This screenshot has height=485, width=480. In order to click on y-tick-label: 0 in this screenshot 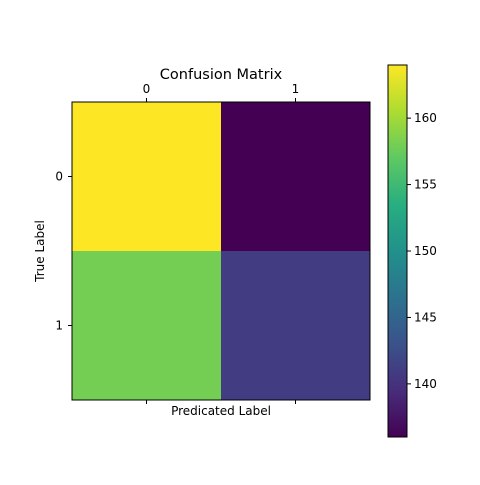, I will do `click(59, 177)`.